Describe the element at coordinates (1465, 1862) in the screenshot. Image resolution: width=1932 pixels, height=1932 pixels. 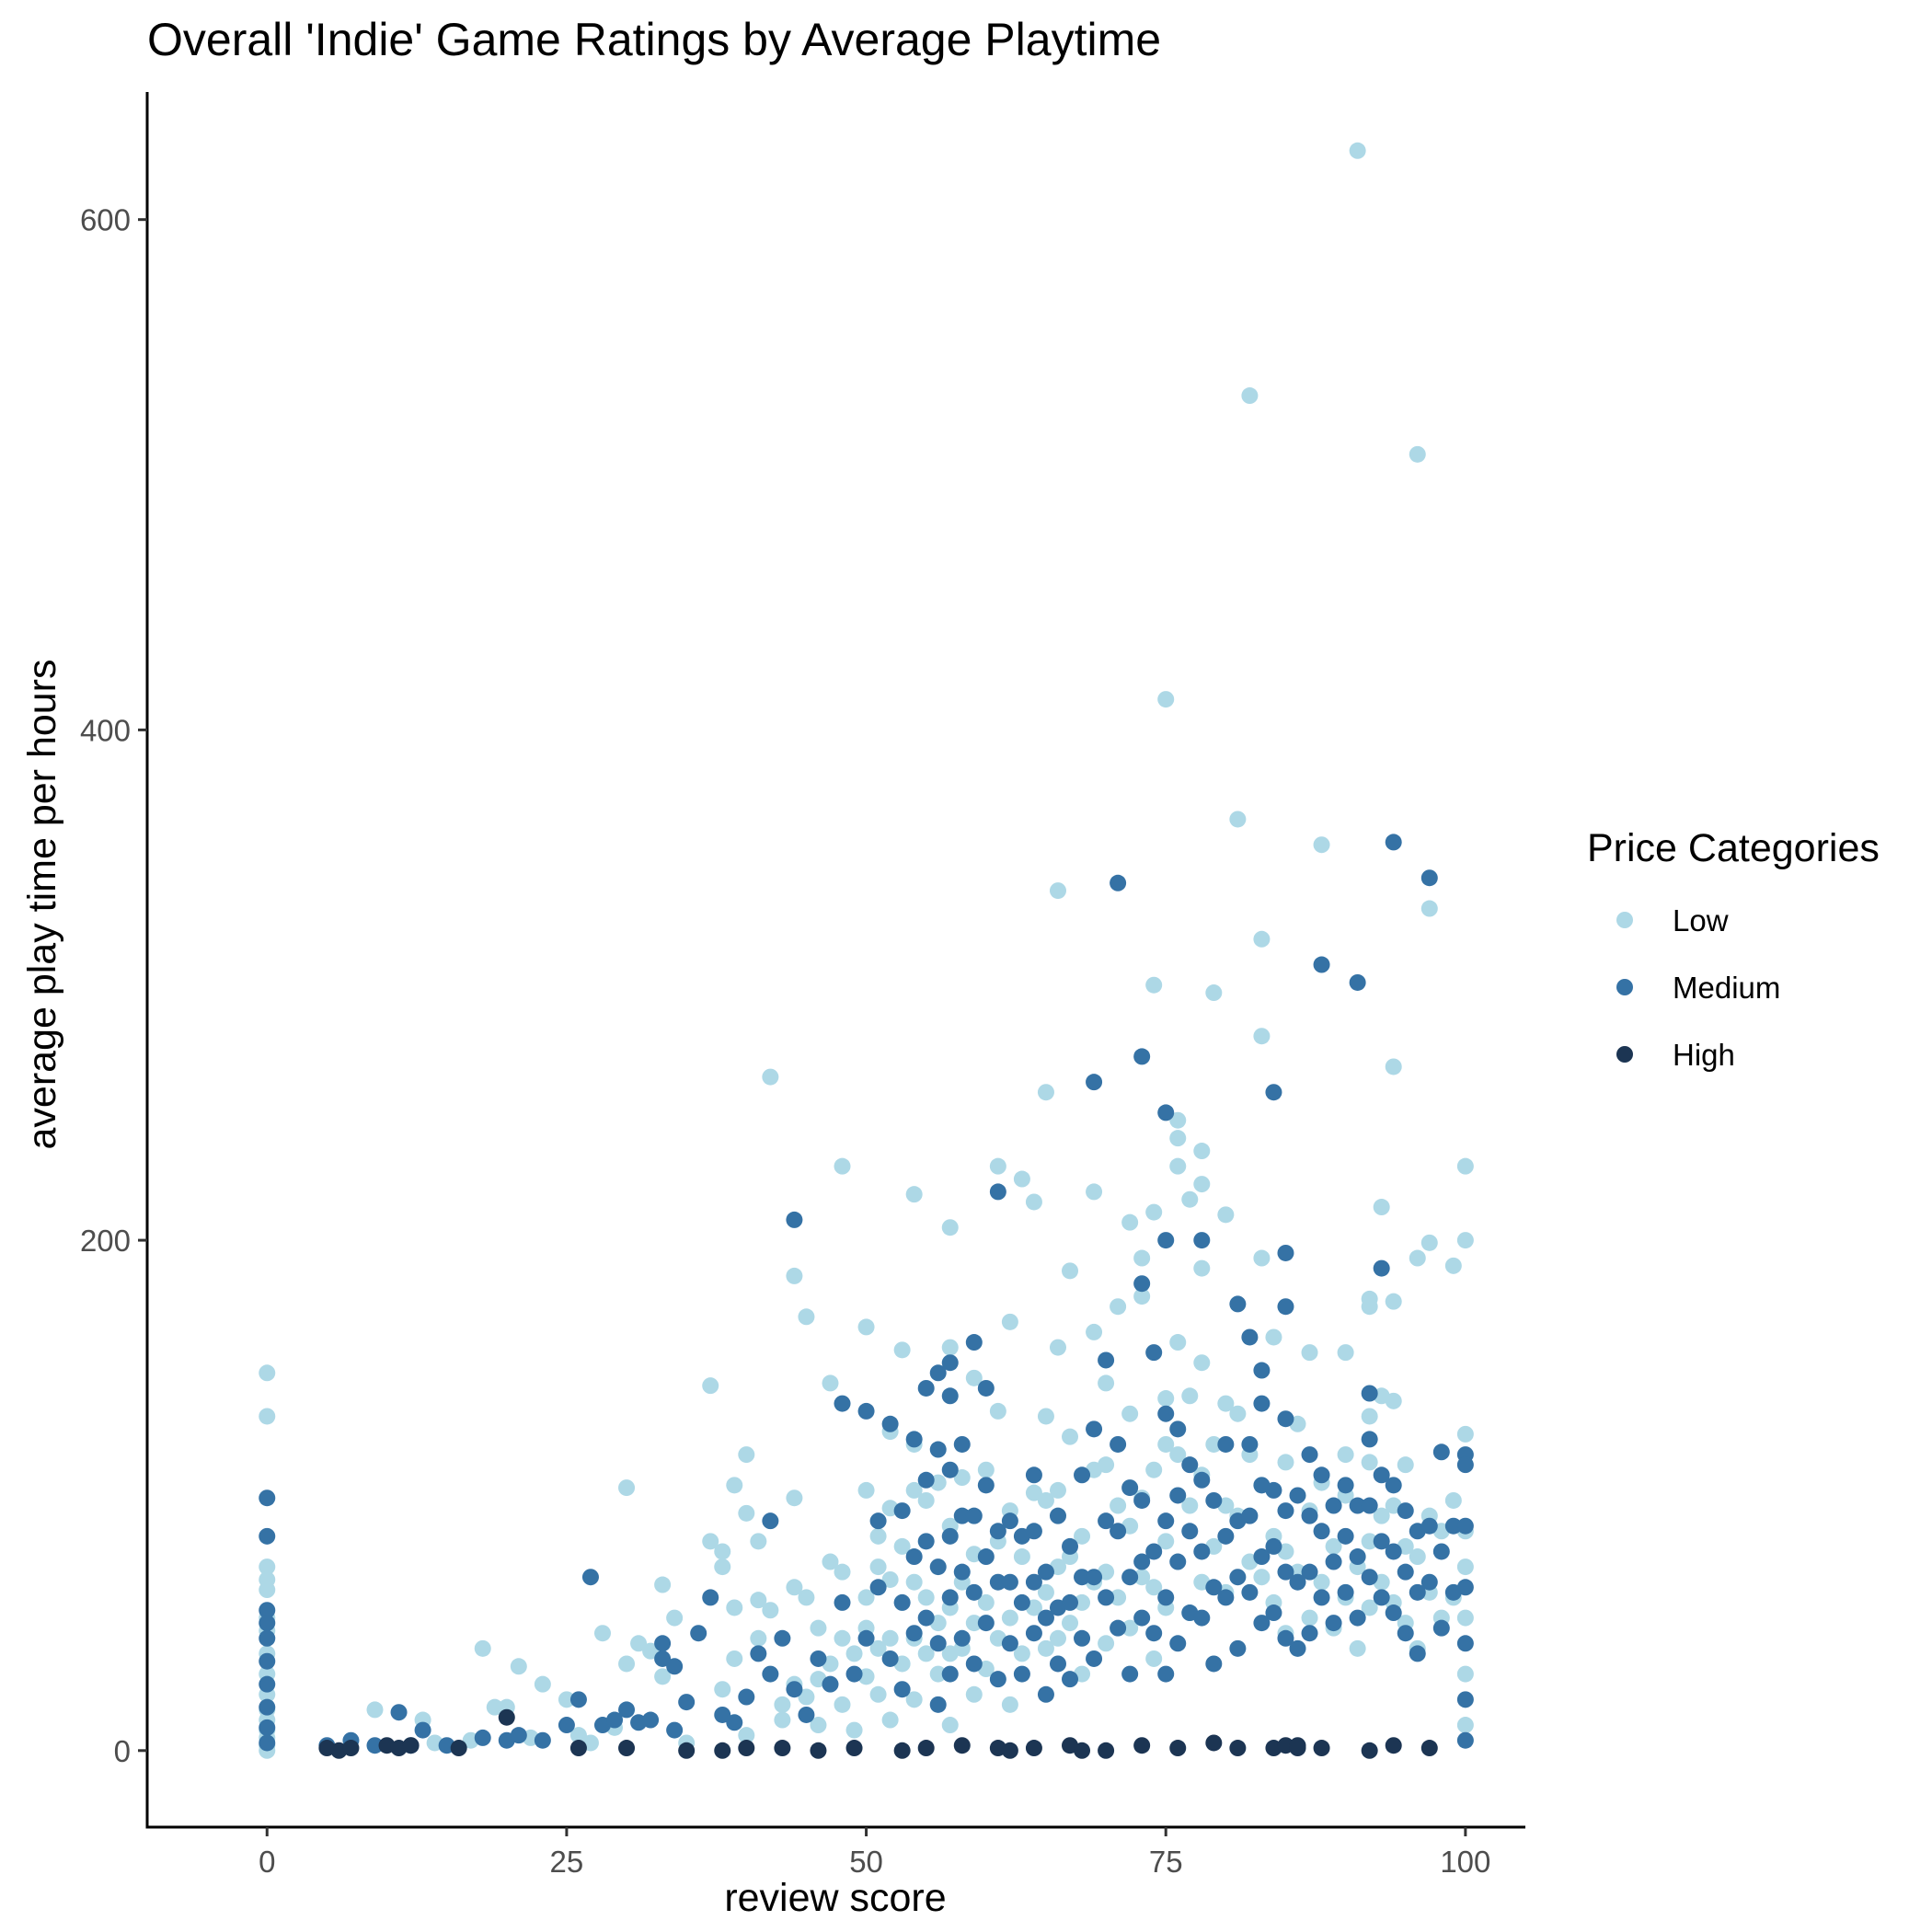
I see `x-tick-label: 100` at that location.